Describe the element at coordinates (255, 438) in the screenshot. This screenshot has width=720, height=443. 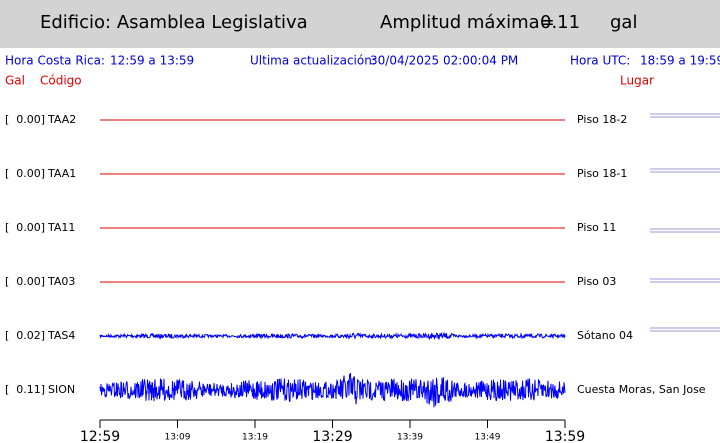
I see `time-label: 13:19` at that location.